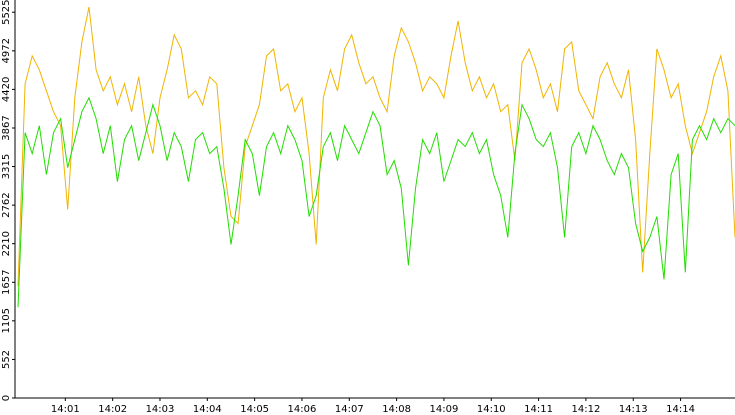  What do you see at coordinates (6, 359) in the screenshot?
I see `y-tick-label: 552` at bounding box center [6, 359].